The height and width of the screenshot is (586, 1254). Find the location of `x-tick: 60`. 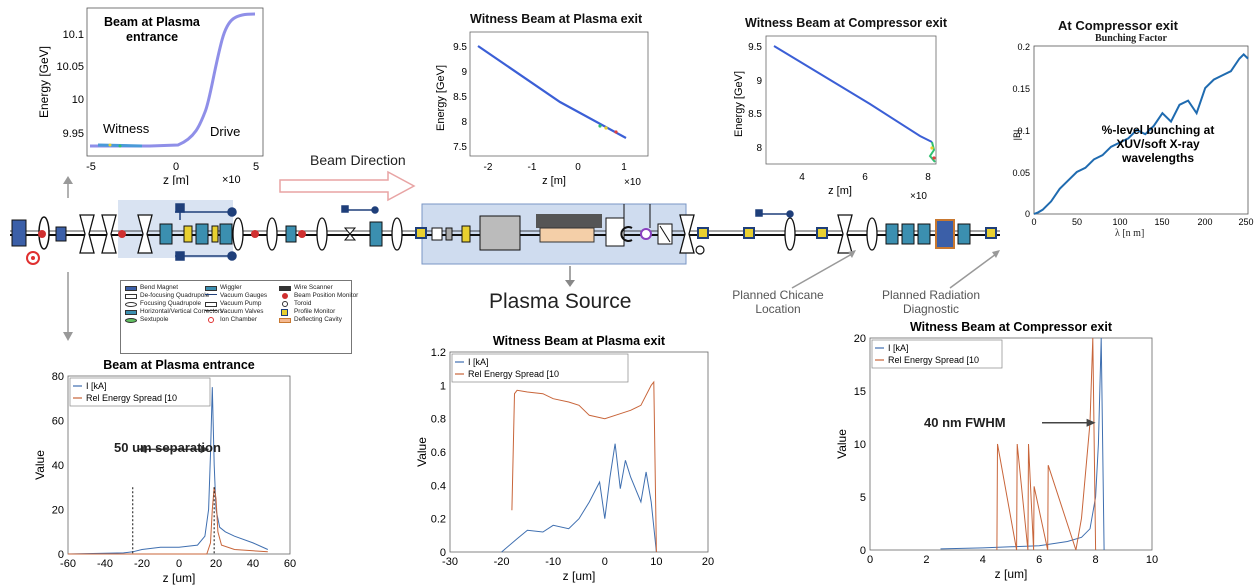

x-tick: 60 is located at coordinates (290, 564).